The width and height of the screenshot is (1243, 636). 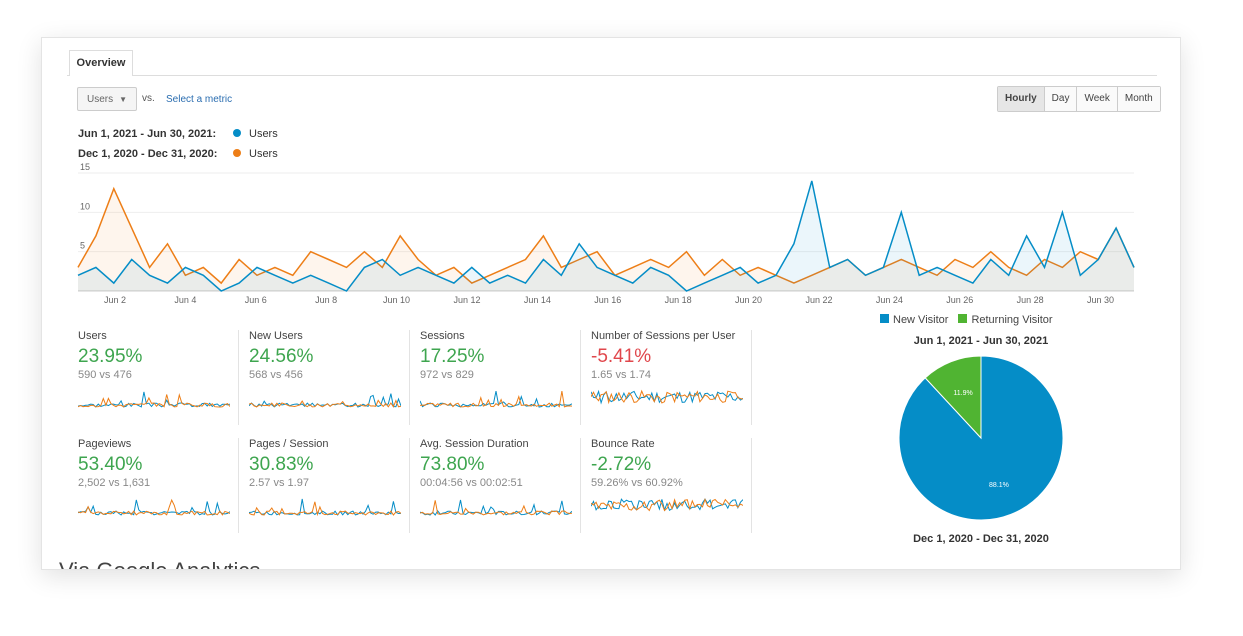 I want to click on day-button: Day, so click(x=1060, y=99).